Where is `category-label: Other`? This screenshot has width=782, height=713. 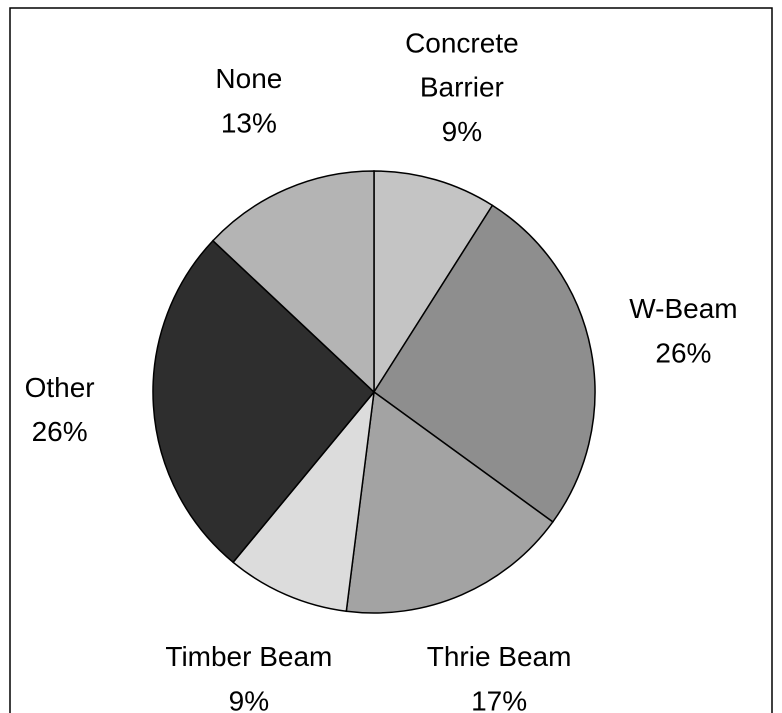
category-label: Other is located at coordinates (60, 387).